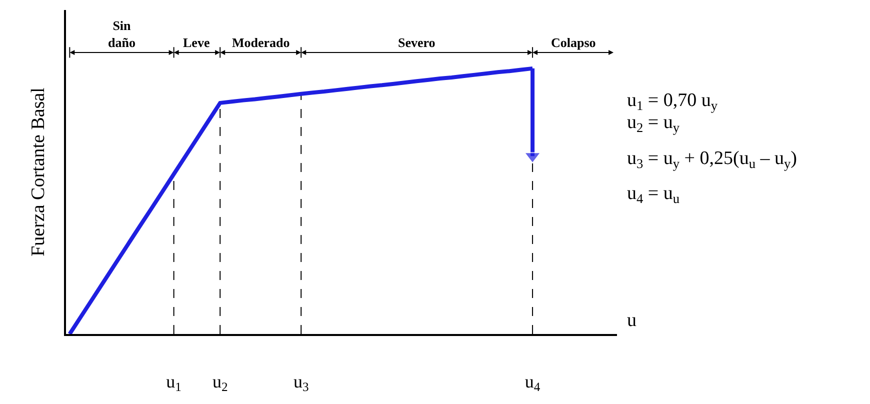 The height and width of the screenshot is (404, 870). Describe the element at coordinates (417, 42) in the screenshot. I see `text: Severo` at that location.